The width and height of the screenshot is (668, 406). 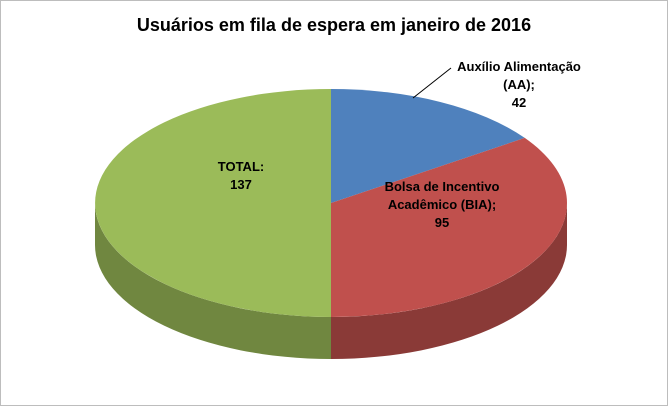 I want to click on label-bia-line2: Acadêmico (BIA);, so click(x=442, y=204).